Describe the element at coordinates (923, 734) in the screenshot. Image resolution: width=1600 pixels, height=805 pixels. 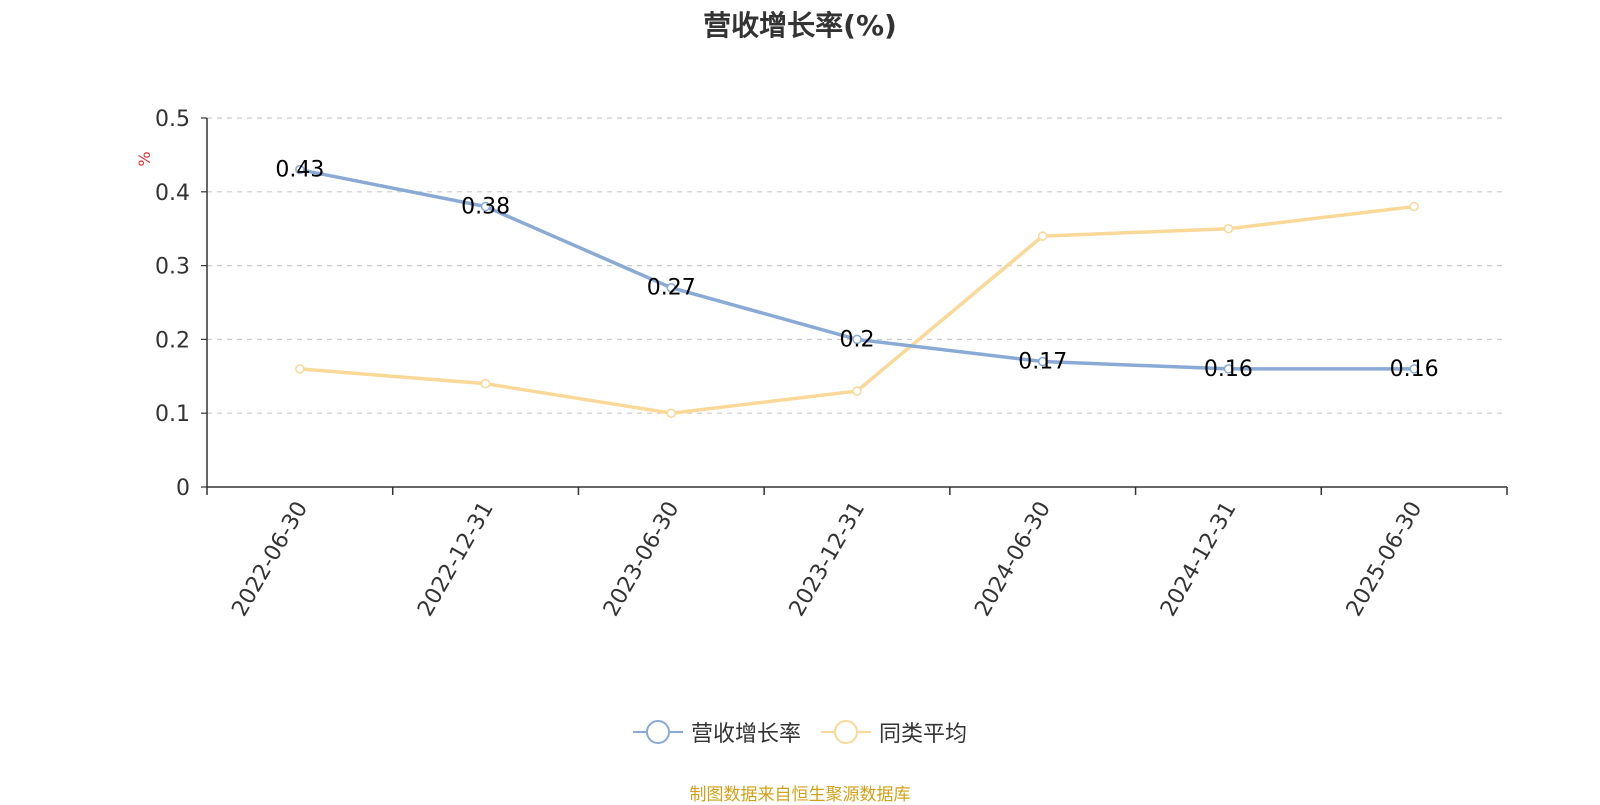
I see `legend-label: 同类平均` at that location.